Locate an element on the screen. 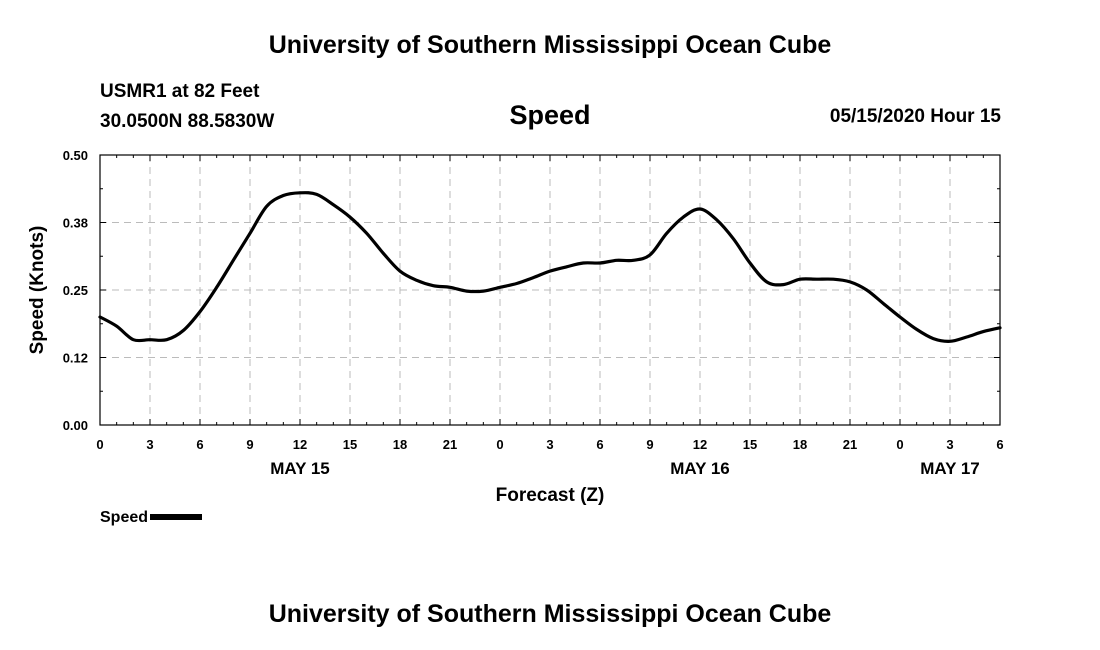  station-coords: 30.0500N 88.5830W is located at coordinates (187, 121).